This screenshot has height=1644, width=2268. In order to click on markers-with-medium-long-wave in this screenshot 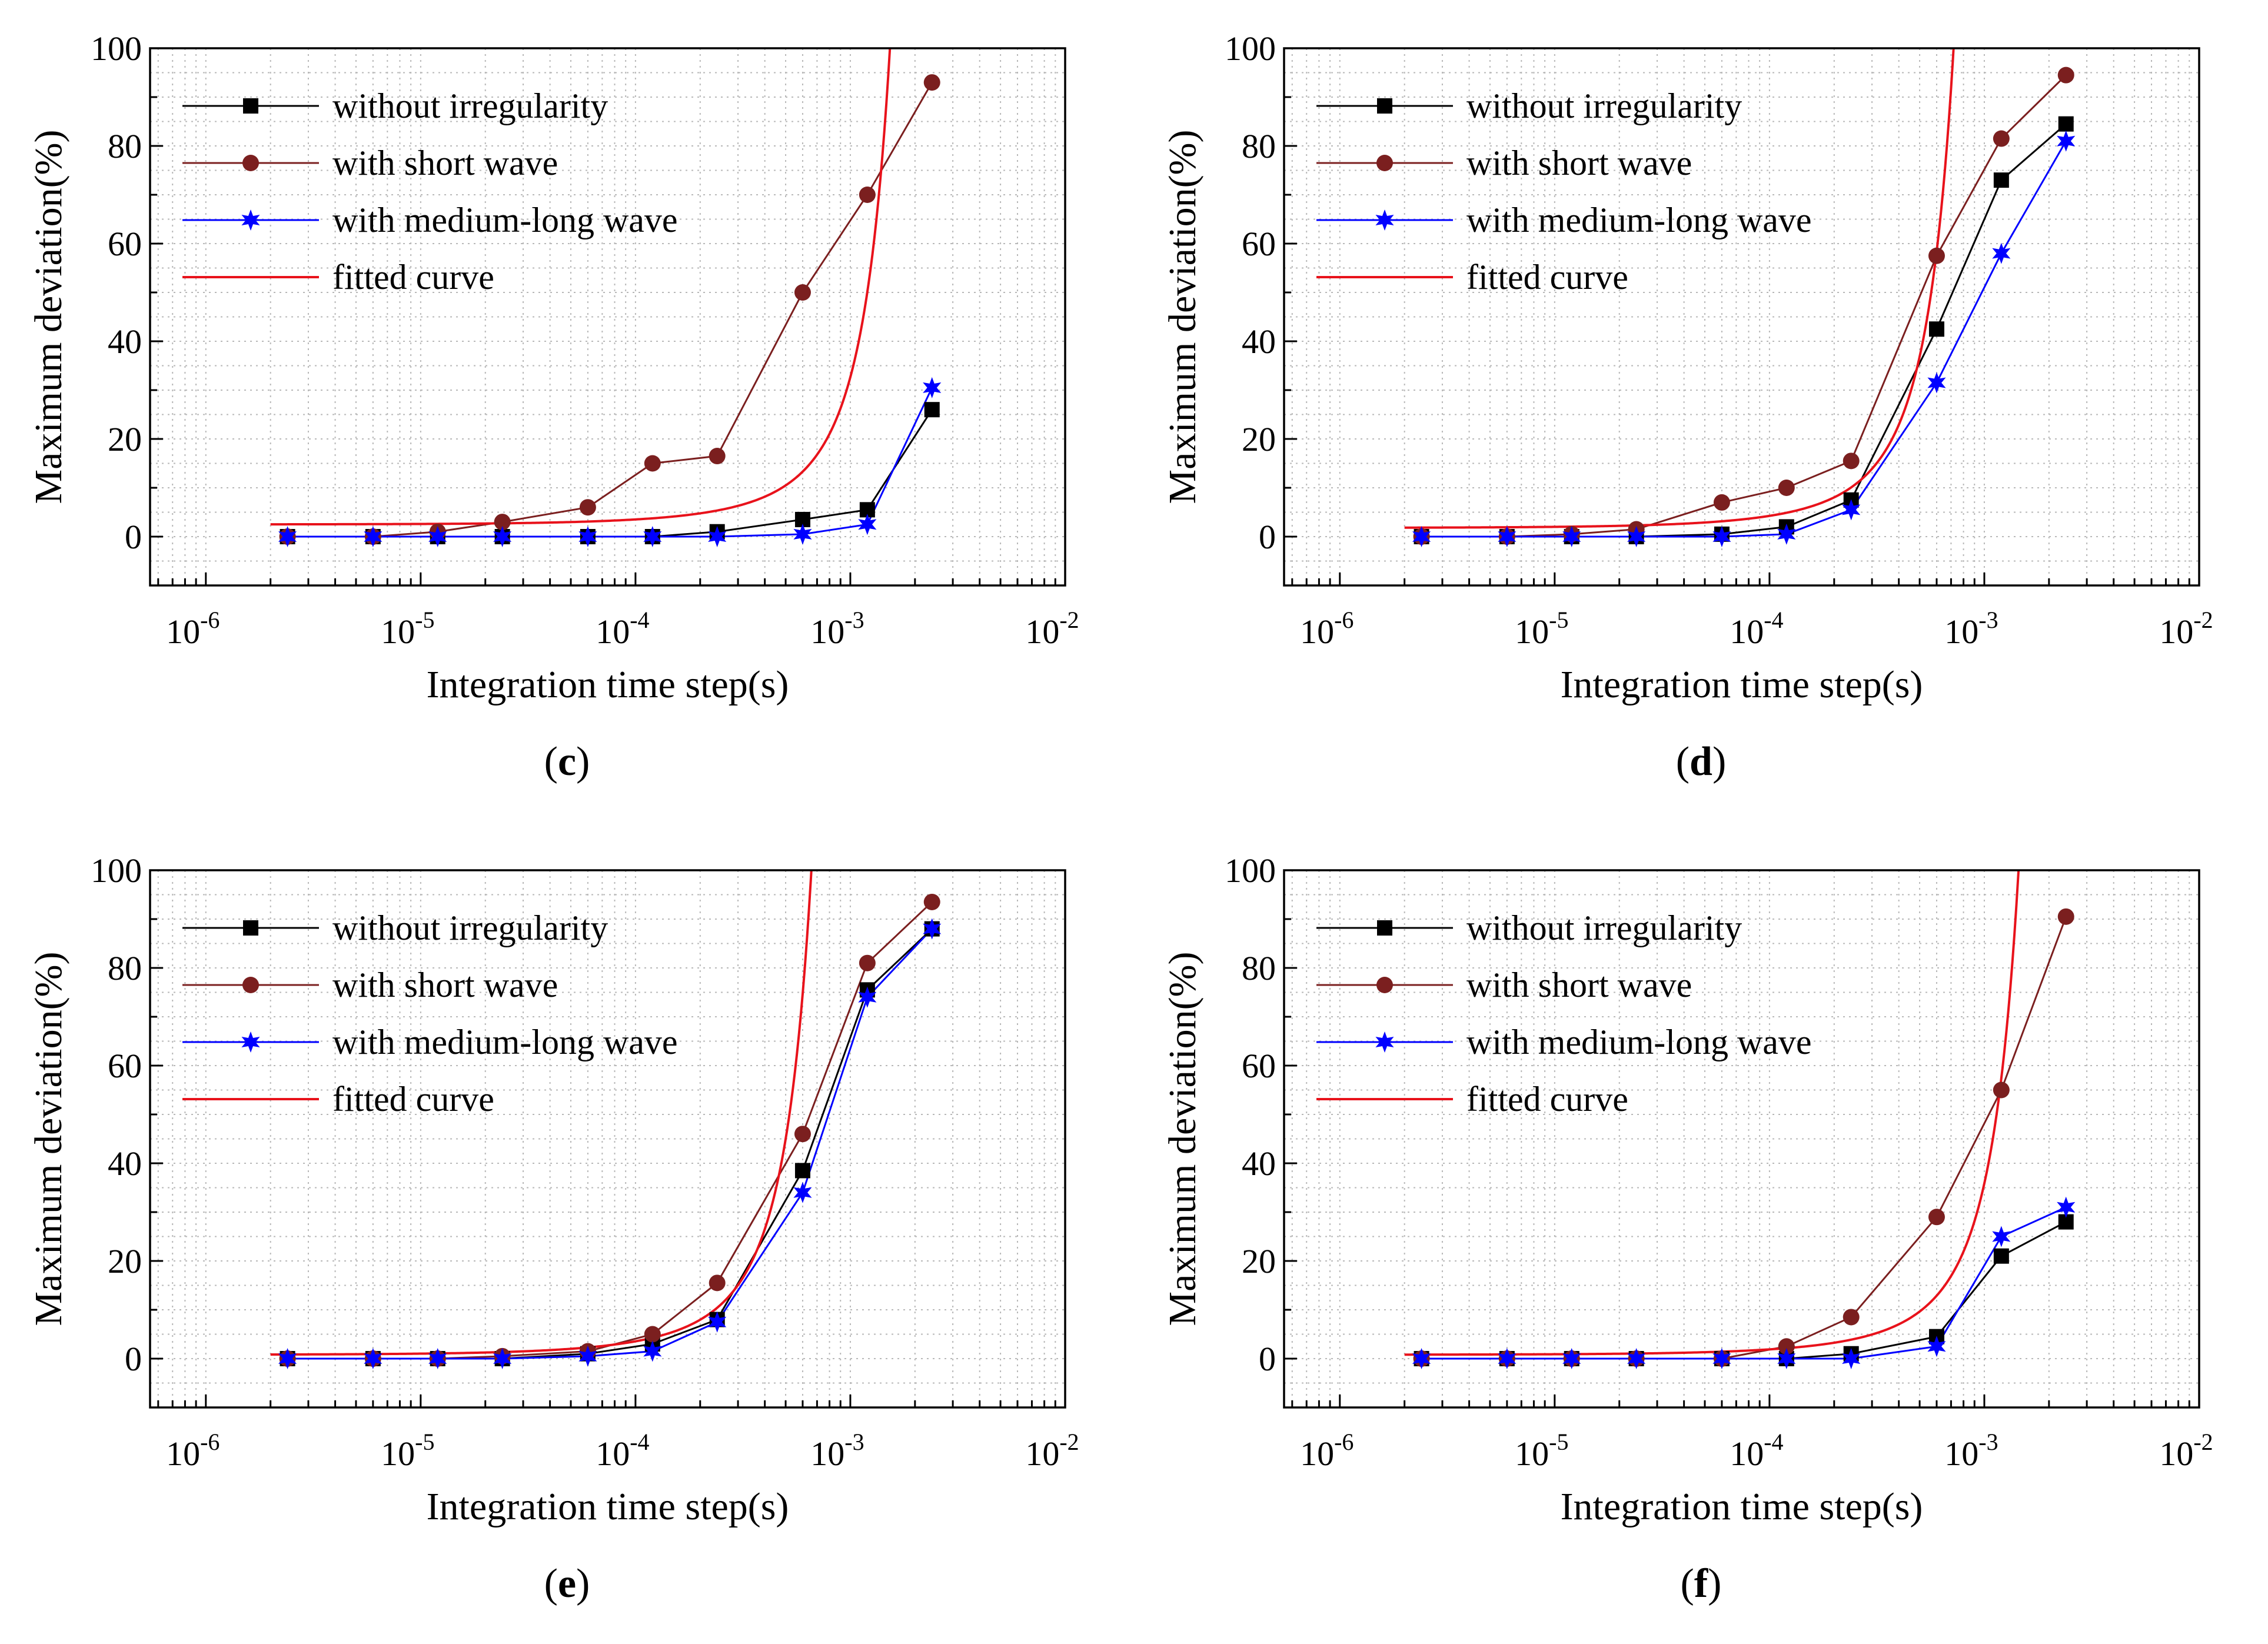, I will do `click(1744, 1282)`.